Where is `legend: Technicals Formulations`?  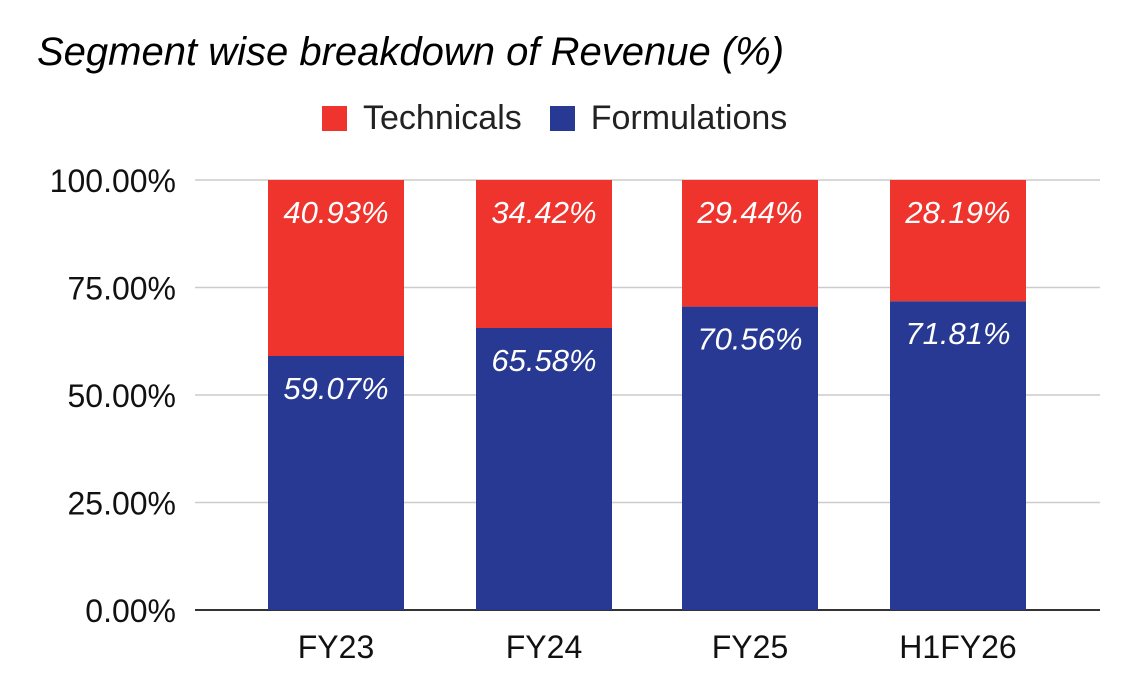 legend: Technicals Formulations is located at coordinates (568, 118).